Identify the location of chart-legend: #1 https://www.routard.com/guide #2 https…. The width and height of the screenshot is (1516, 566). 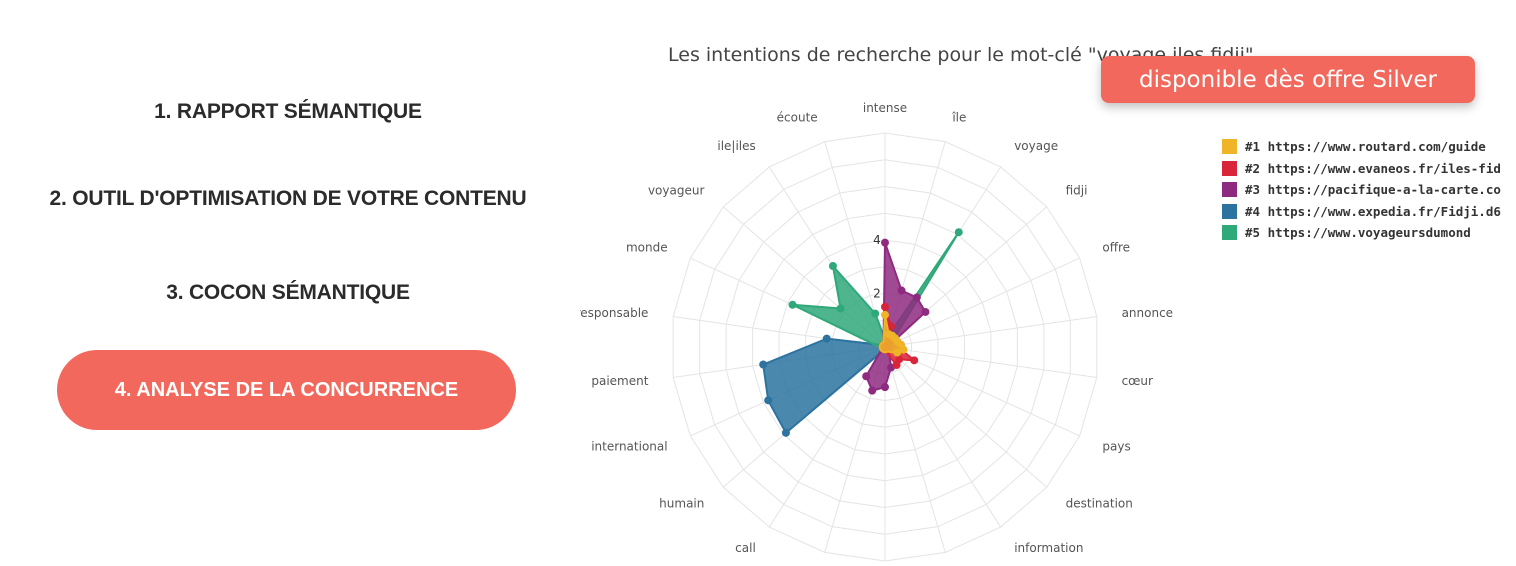
(1369, 190).